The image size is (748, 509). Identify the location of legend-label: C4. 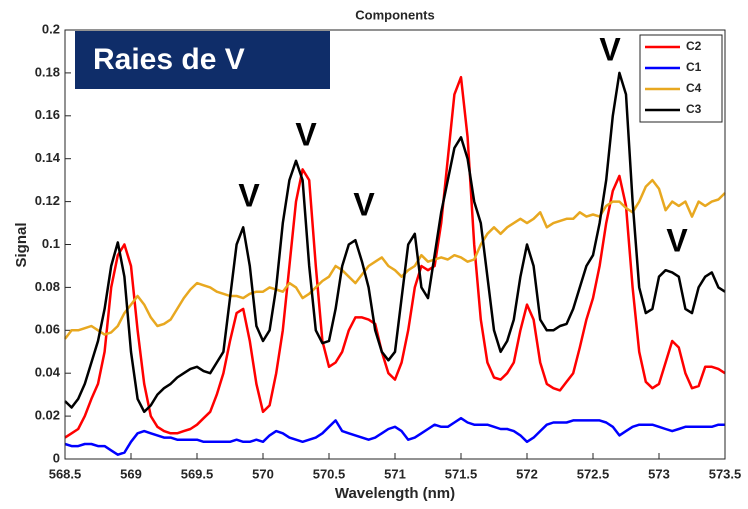
(694, 88).